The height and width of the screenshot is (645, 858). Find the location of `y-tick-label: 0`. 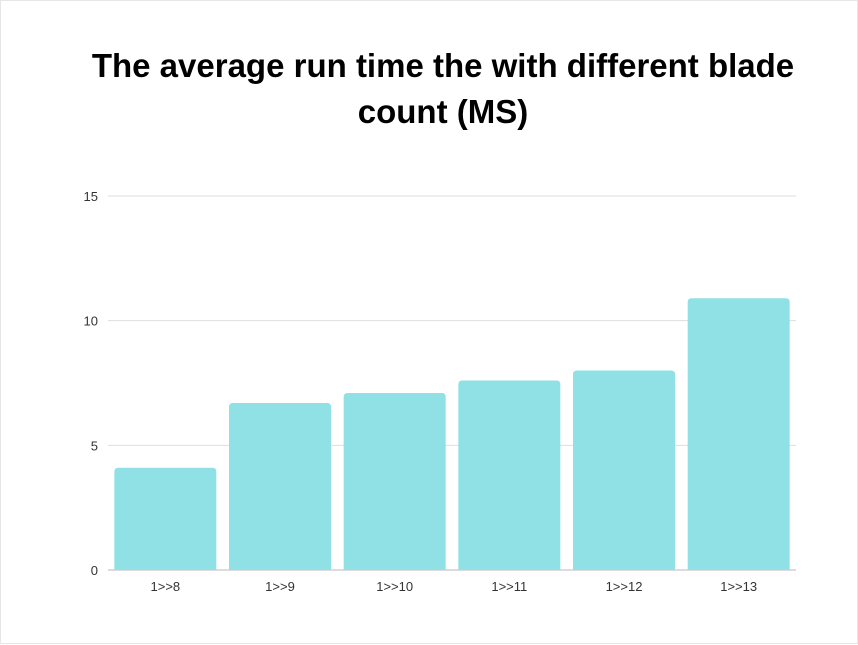

y-tick-label: 0 is located at coordinates (94, 570).